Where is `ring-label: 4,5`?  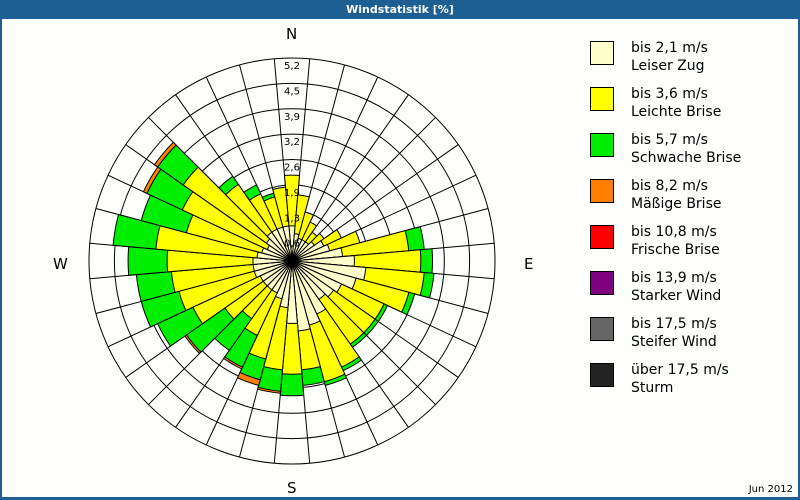 ring-label: 4,5 is located at coordinates (292, 91).